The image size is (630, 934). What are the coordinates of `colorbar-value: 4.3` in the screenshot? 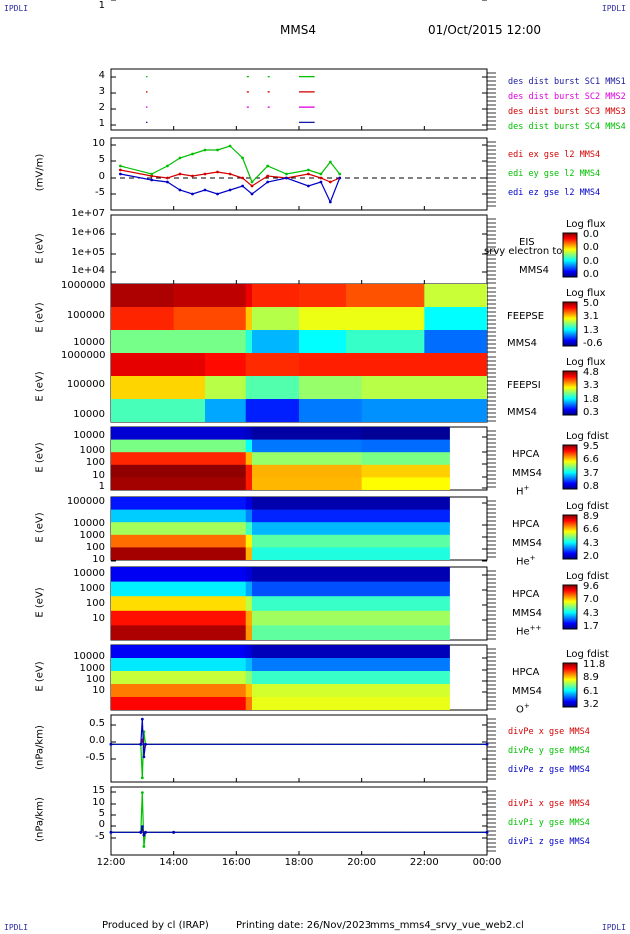 It's located at (591, 613).